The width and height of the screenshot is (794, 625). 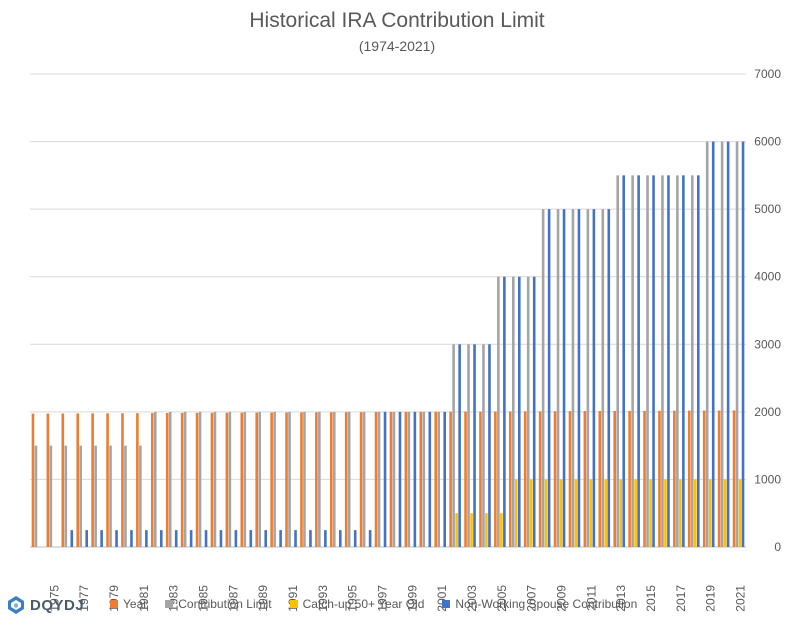 What do you see at coordinates (167, 480) in the screenshot?
I see `bar-year-1983` at bounding box center [167, 480].